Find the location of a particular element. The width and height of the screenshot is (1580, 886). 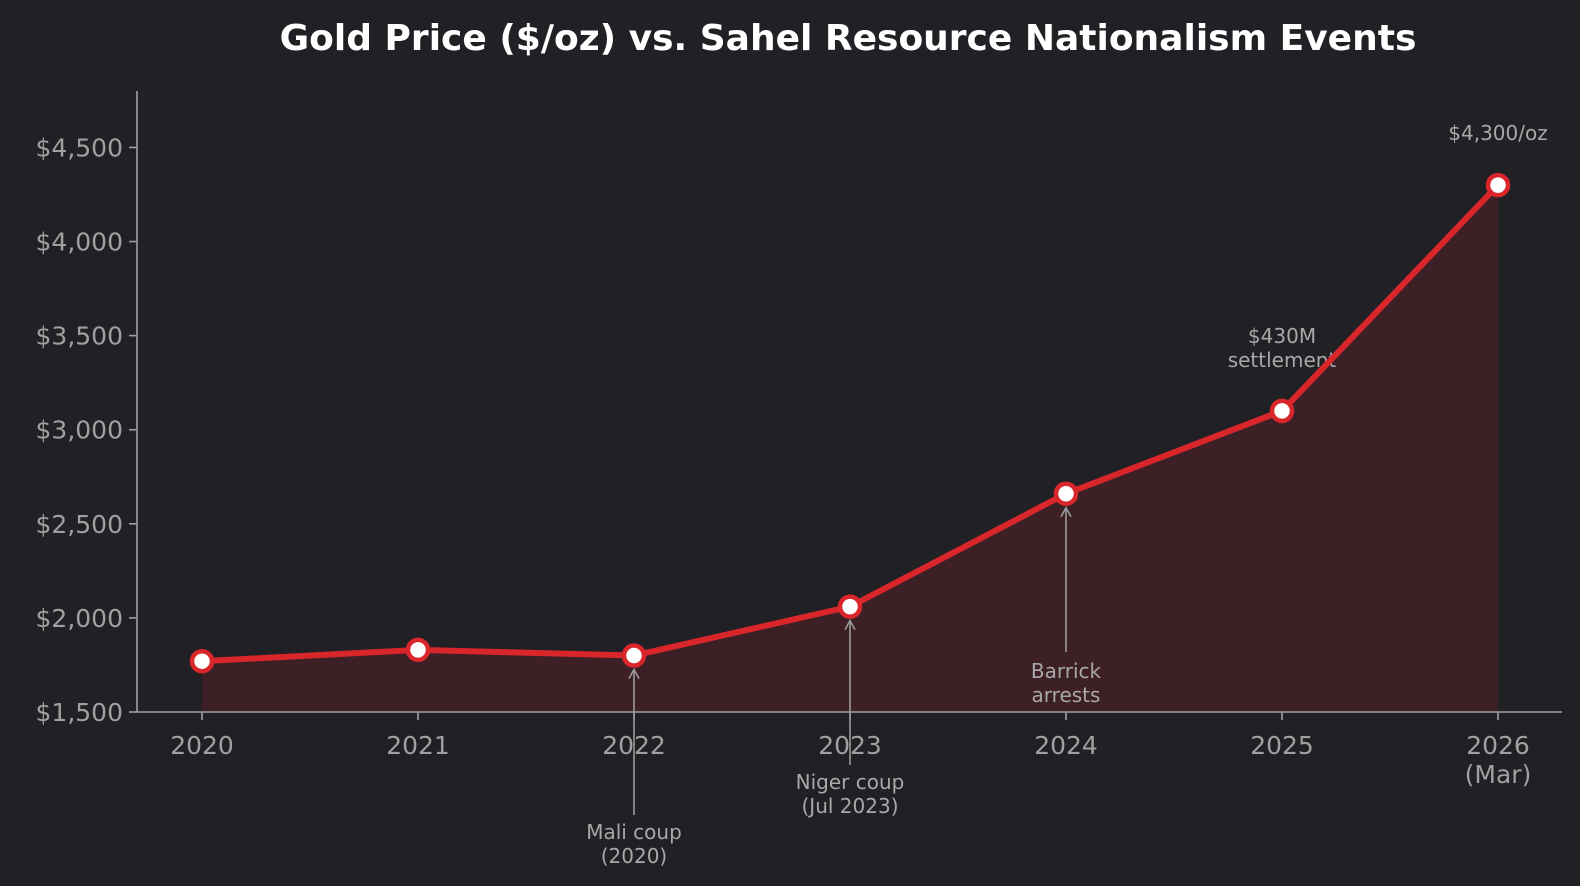

y-tick-label: $4,500 is located at coordinates (79, 147).